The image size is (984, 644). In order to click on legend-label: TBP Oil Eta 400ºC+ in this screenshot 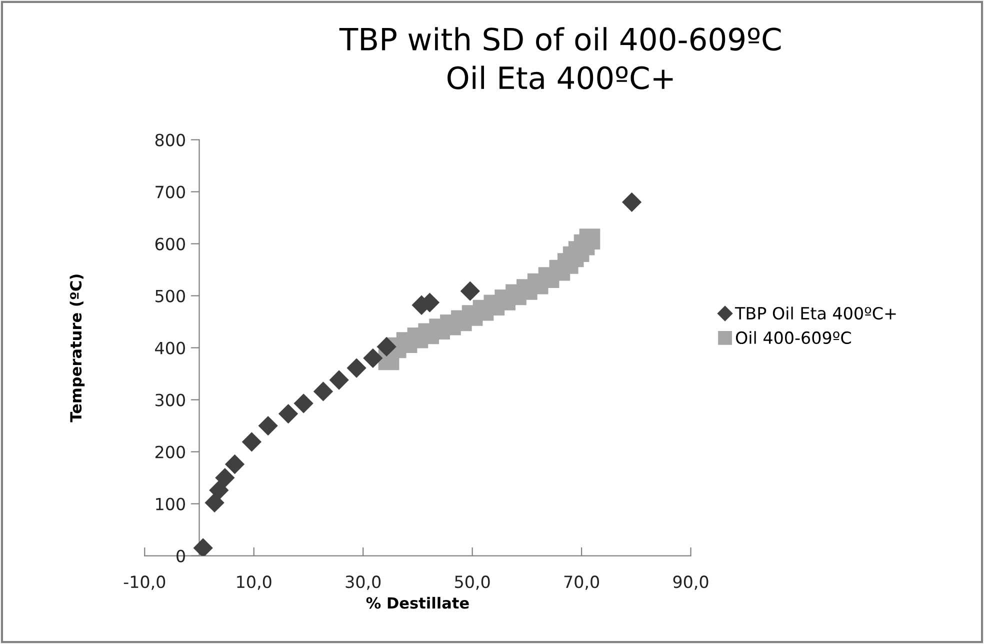, I will do `click(815, 313)`.